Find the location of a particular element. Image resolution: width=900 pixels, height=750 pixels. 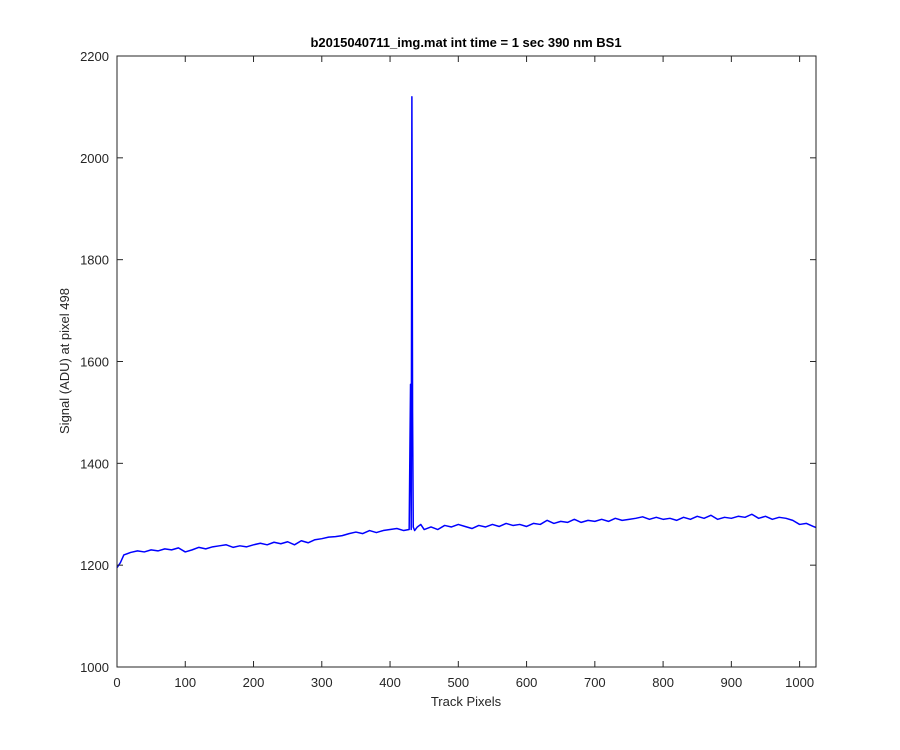

y-tick-label: 1800 is located at coordinates (94, 260).